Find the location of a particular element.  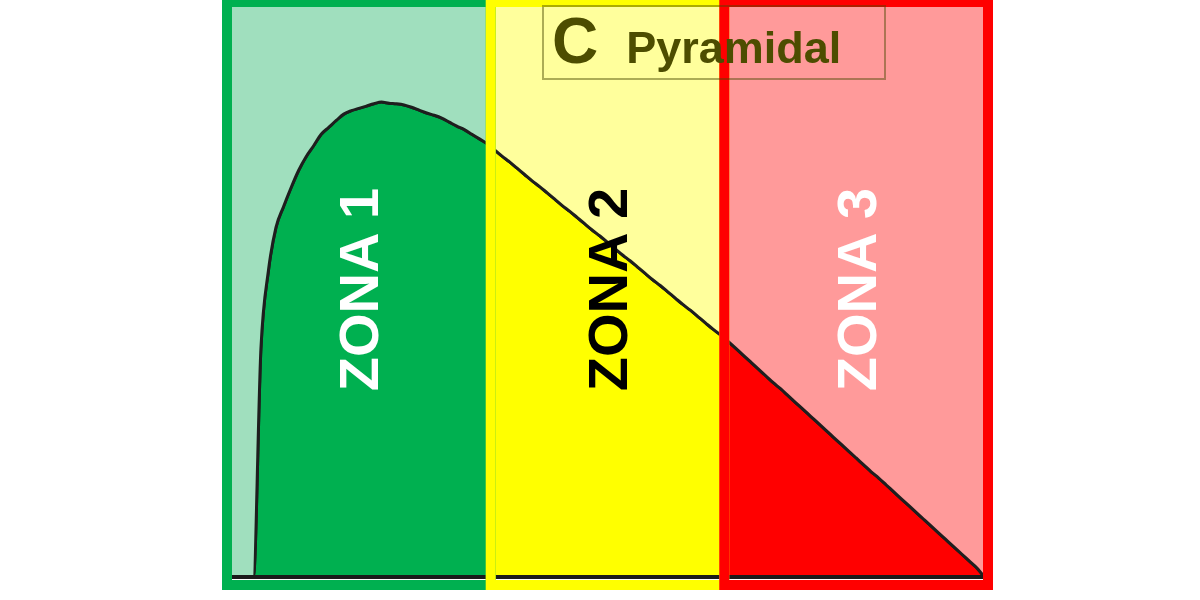

text: ZONA 3 is located at coordinates (856, 289).